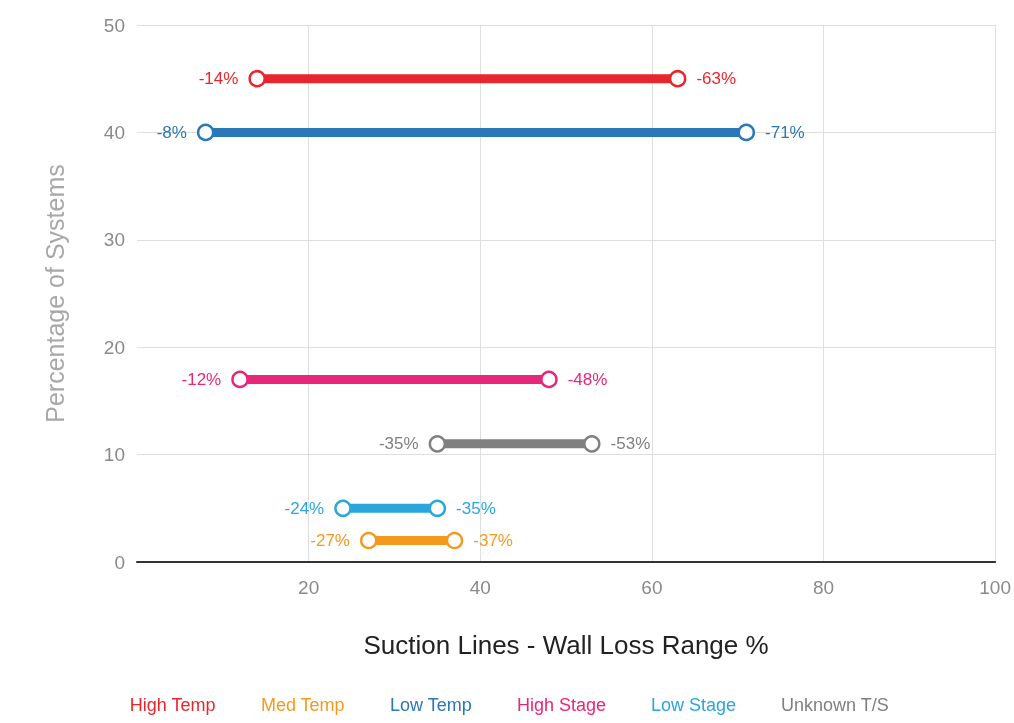 The height and width of the screenshot is (723, 1014). I want to click on text: High Temp, so click(172, 705).